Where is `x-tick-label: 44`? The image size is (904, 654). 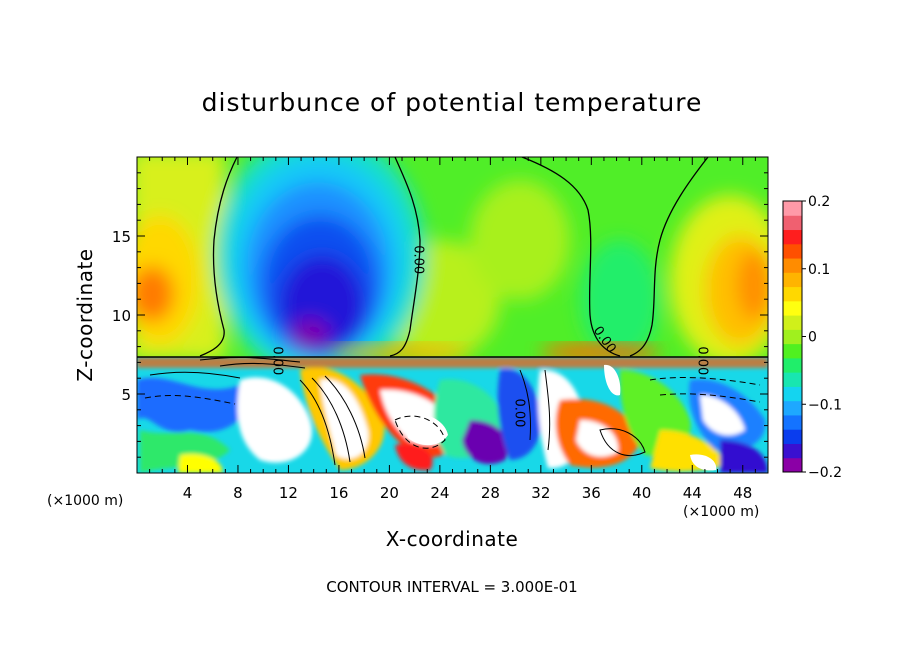
x-tick-label: 44 is located at coordinates (692, 493).